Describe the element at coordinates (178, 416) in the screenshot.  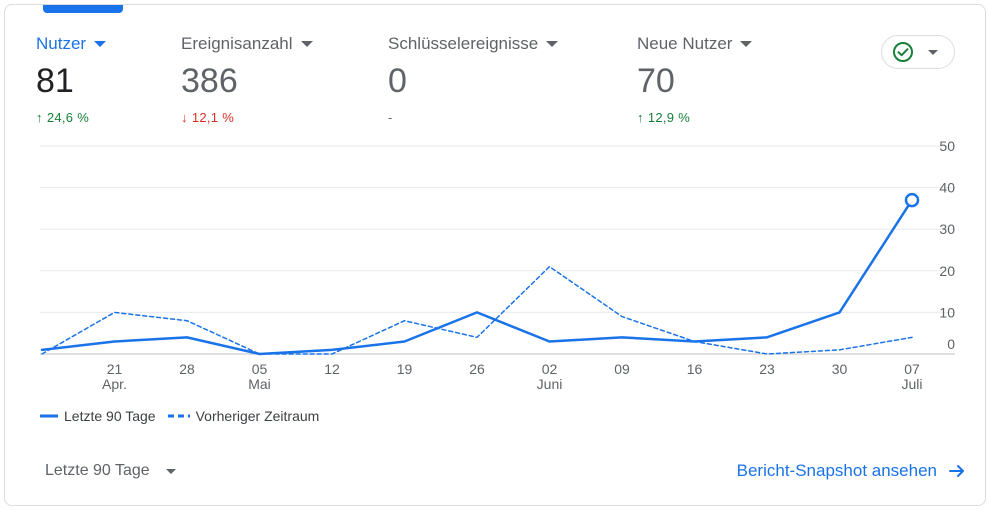
I see `dashed-line-icon` at that location.